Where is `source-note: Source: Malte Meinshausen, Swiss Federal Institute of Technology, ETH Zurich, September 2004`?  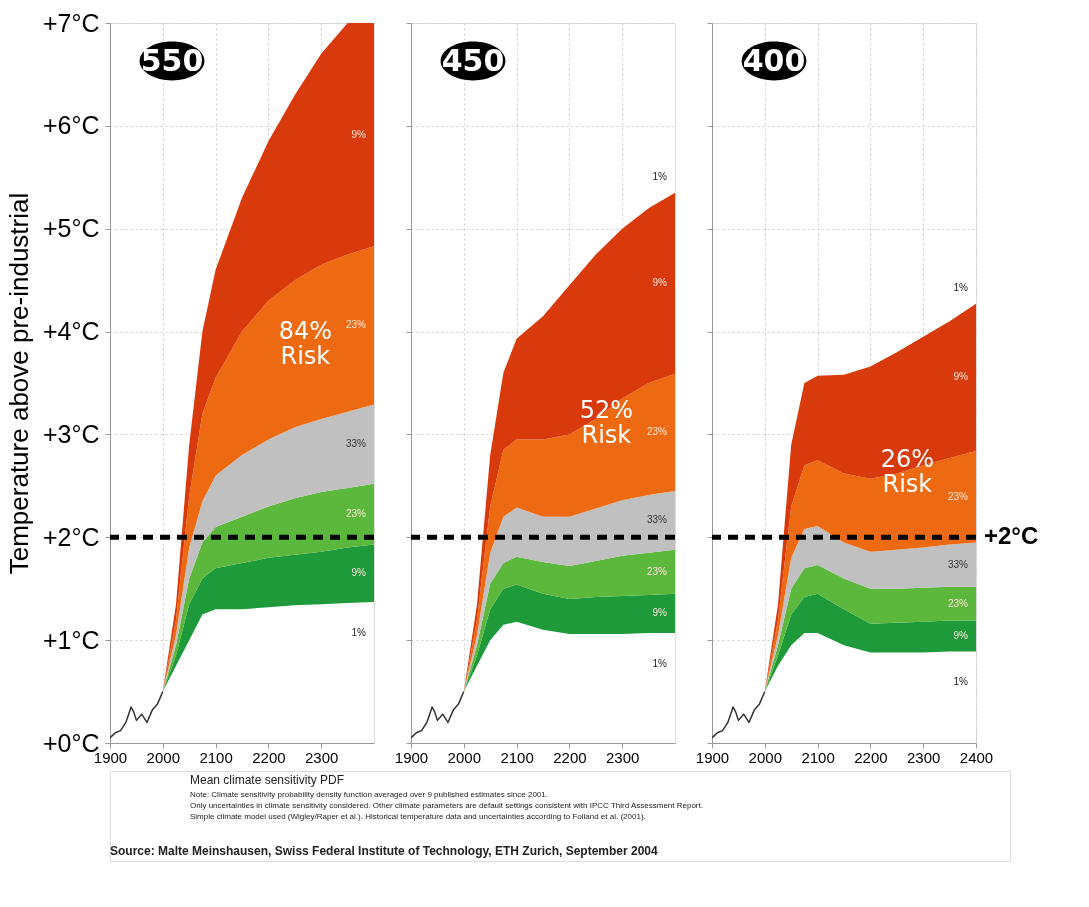
source-note: Source: Malte Meinshausen, Swiss Federal Institute of Technology, ETH Zurich, September 2004 is located at coordinates (384, 851).